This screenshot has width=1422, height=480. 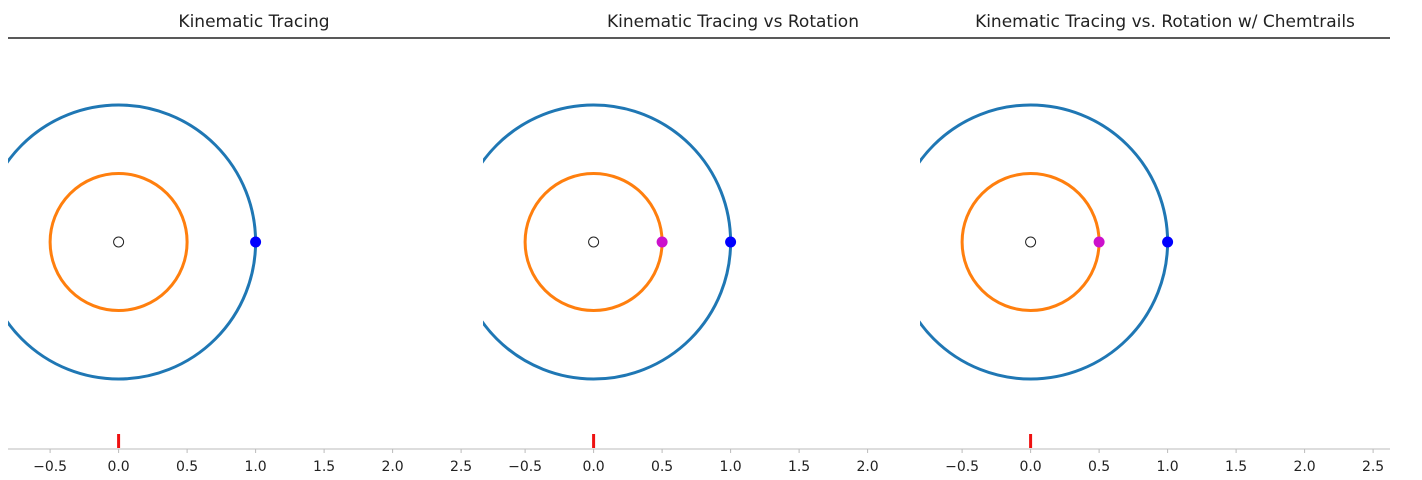 I want to click on panel-title: Kinematic Tracing, so click(x=253, y=22).